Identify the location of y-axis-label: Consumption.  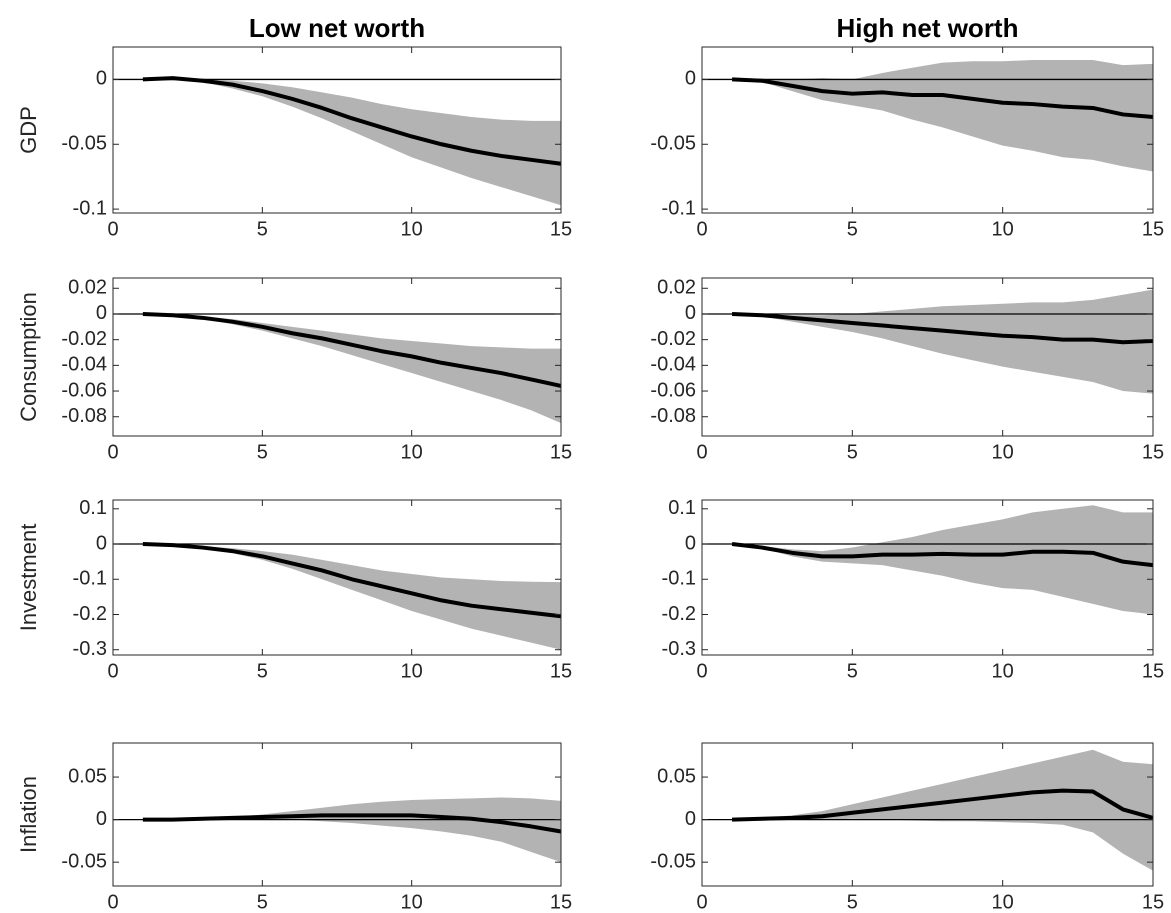
(28, 357).